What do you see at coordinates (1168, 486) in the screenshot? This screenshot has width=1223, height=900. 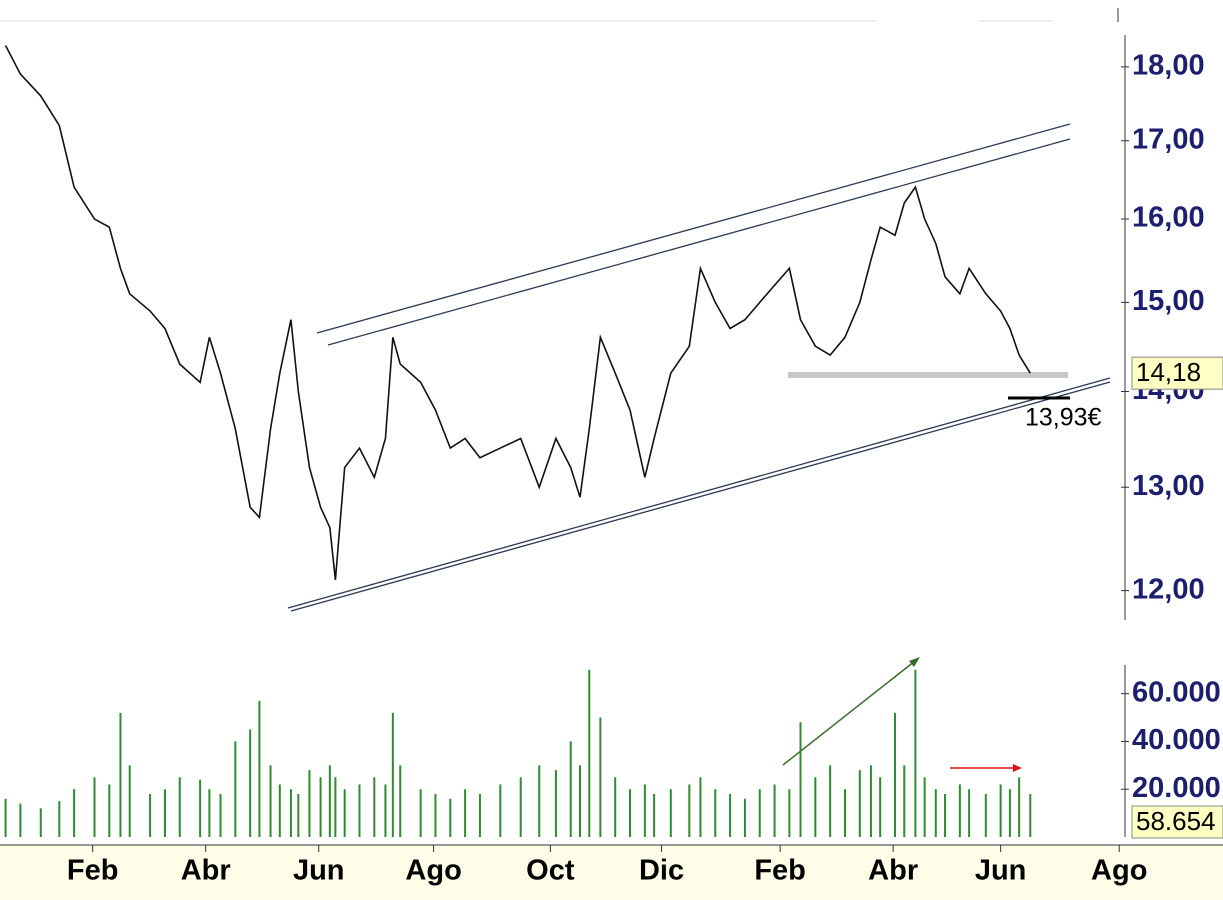 I see `y-tick-label: 13,00` at bounding box center [1168, 486].